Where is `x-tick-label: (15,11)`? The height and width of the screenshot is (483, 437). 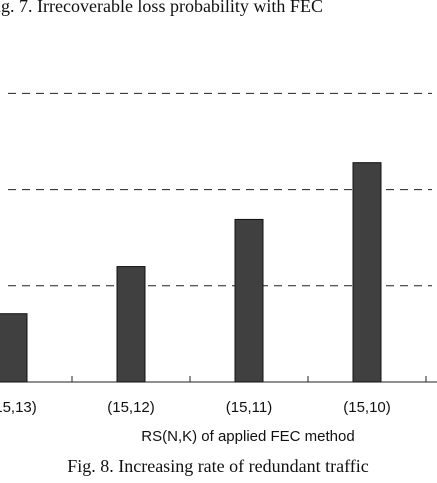 x-tick-label: (15,11) is located at coordinates (249, 407).